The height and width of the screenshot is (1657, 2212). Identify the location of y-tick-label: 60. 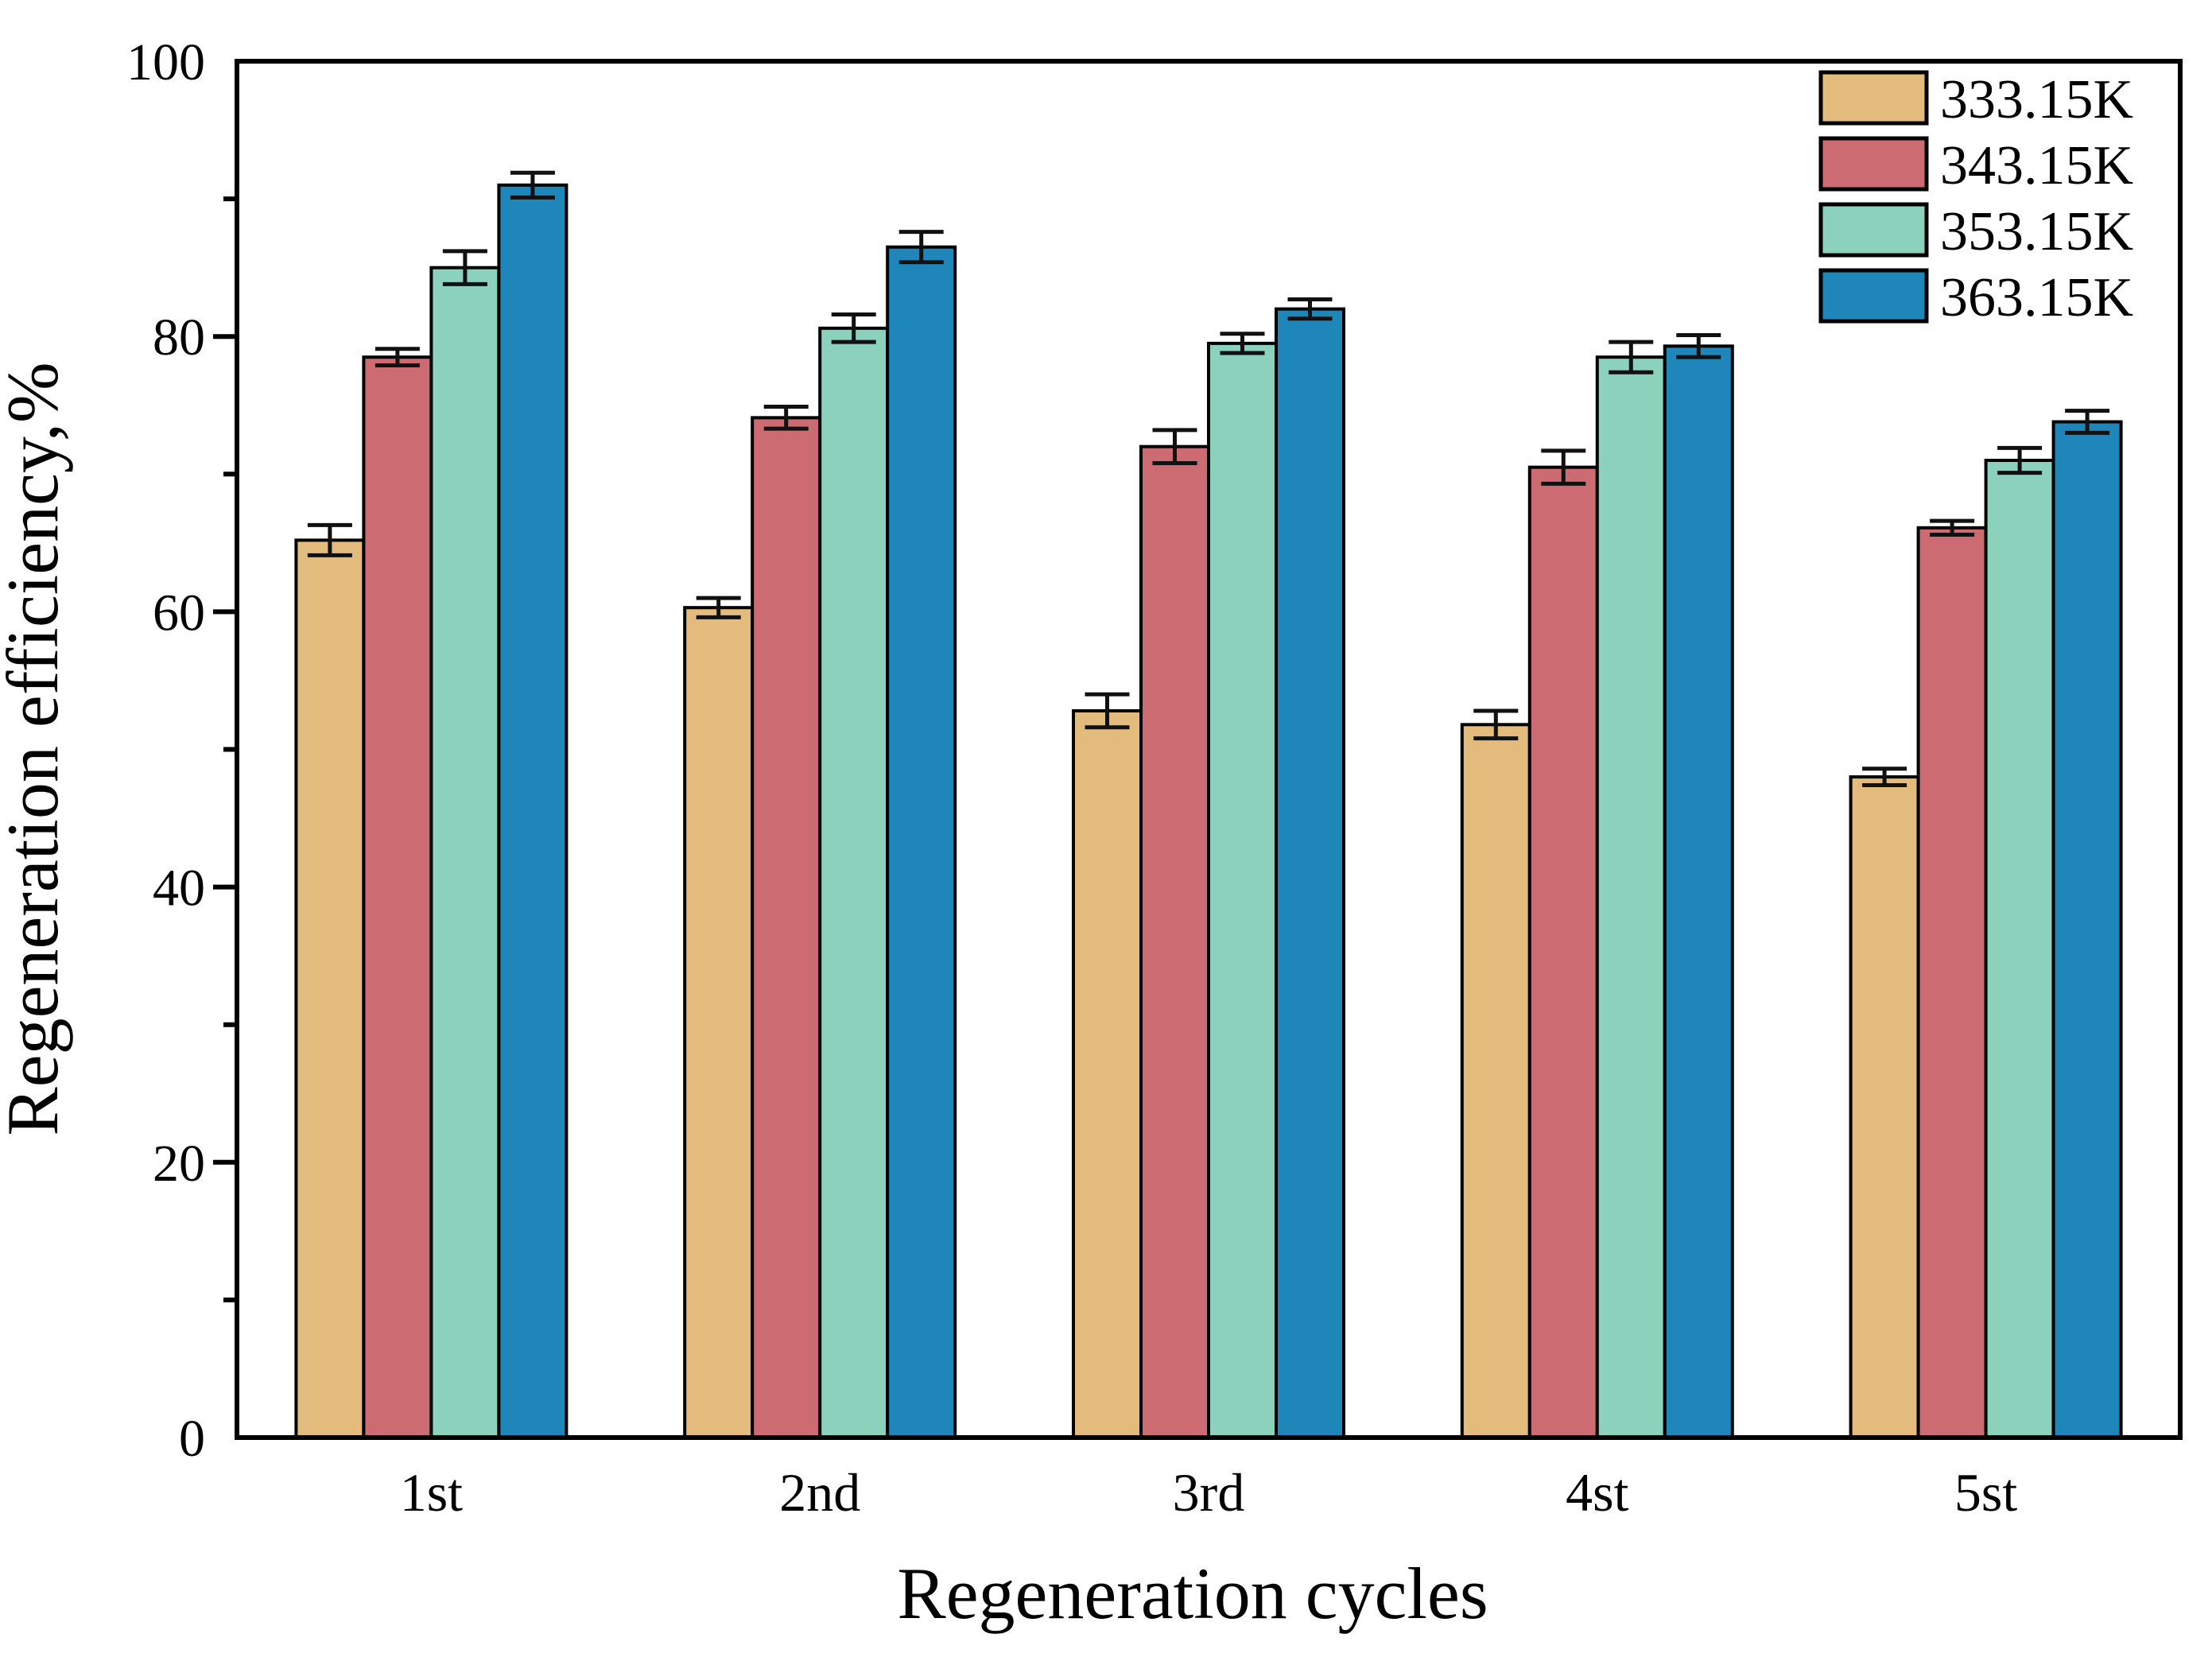
(179, 613).